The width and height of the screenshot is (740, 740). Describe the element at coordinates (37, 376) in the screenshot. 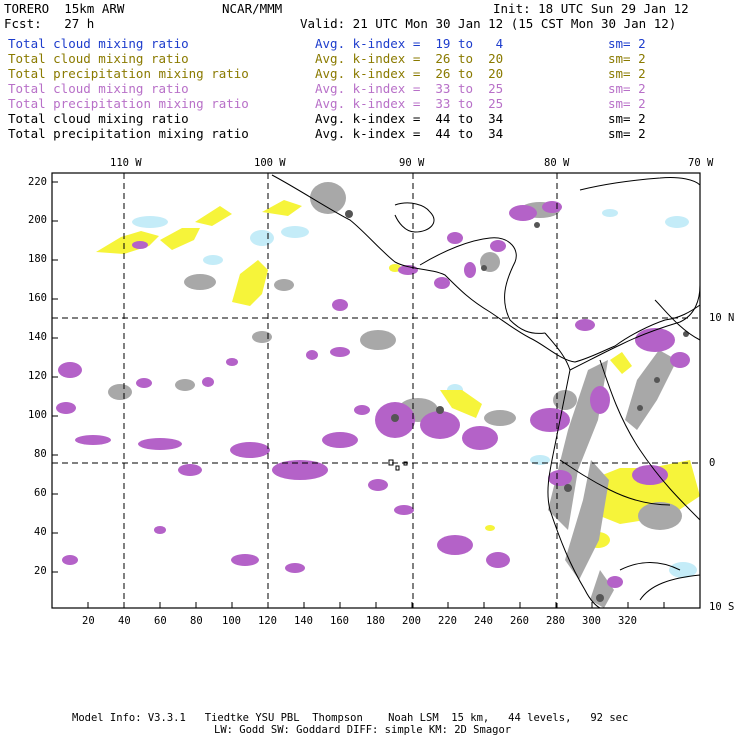

I see `y-tick-label: 120` at that location.